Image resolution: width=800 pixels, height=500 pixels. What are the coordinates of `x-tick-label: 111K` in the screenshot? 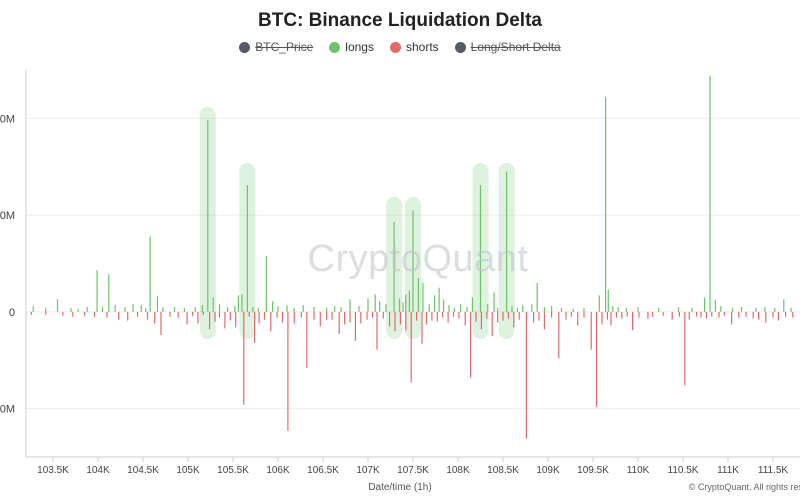 It's located at (728, 470).